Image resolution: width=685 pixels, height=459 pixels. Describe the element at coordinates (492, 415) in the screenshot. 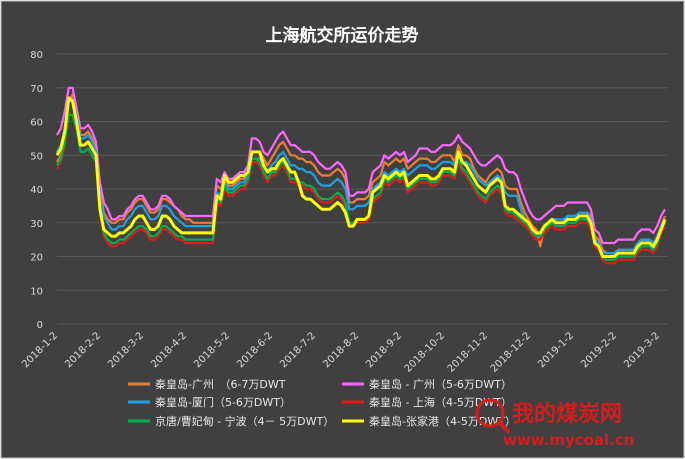

I see `watermark-logo-icon` at that location.